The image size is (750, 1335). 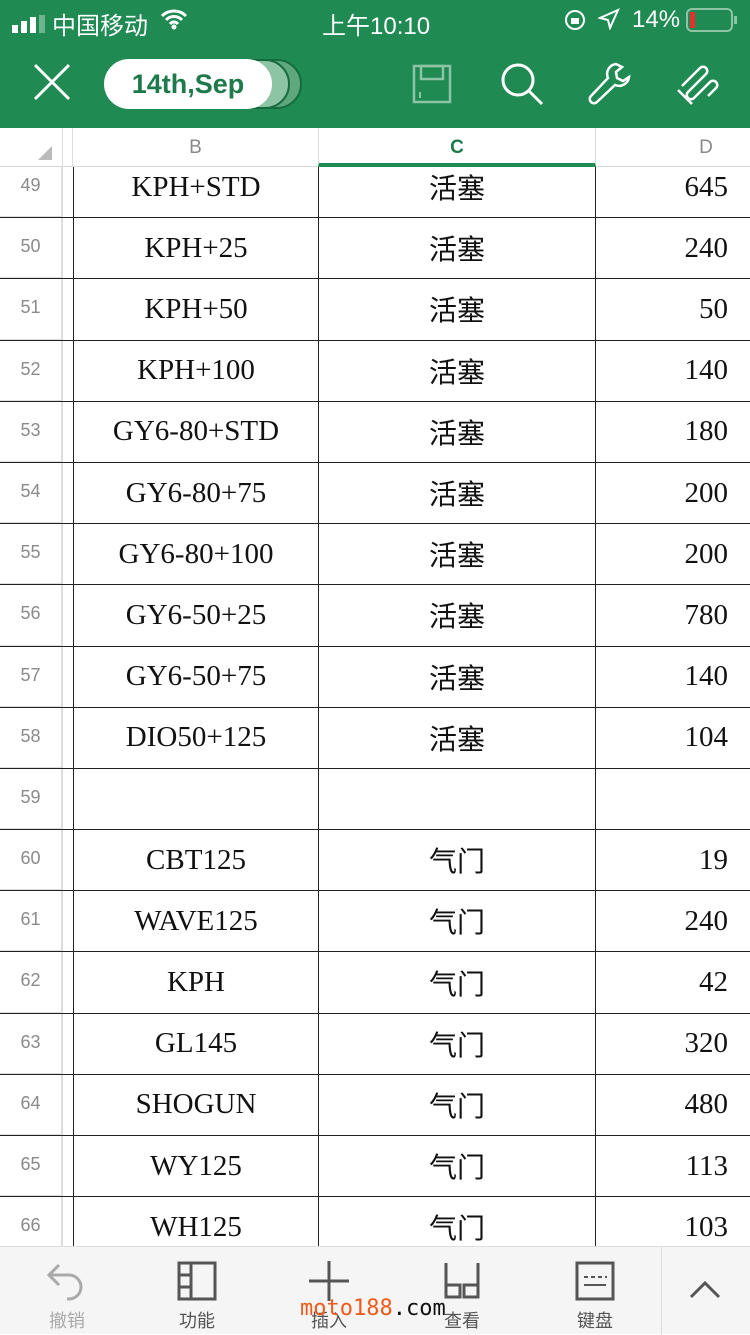 What do you see at coordinates (713, 982) in the screenshot?
I see `cell-d: 42` at bounding box center [713, 982].